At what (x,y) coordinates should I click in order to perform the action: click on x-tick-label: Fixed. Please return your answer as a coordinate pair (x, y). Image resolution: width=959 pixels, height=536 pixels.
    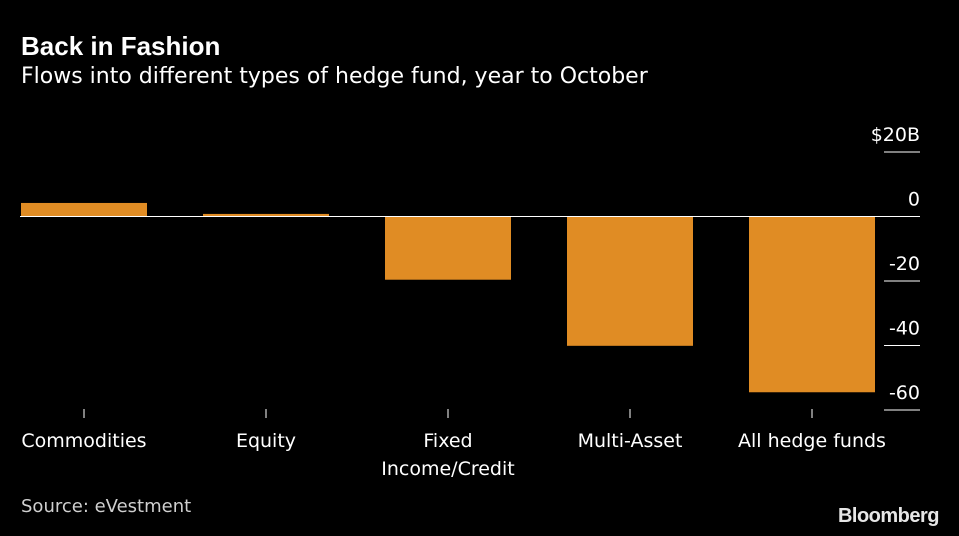
    Looking at the image, I should click on (447, 441).